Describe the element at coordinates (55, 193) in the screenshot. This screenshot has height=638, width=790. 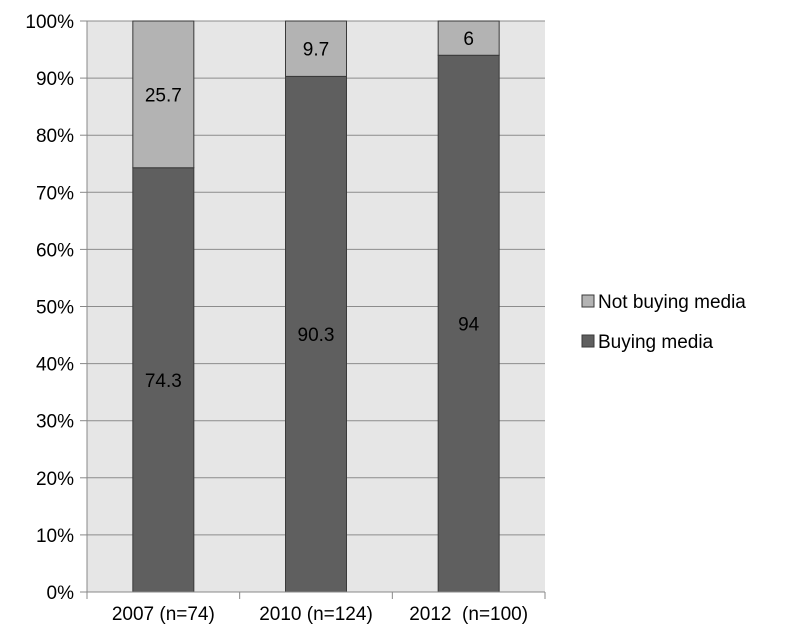
I see `y-tick-label: 70%` at that location.